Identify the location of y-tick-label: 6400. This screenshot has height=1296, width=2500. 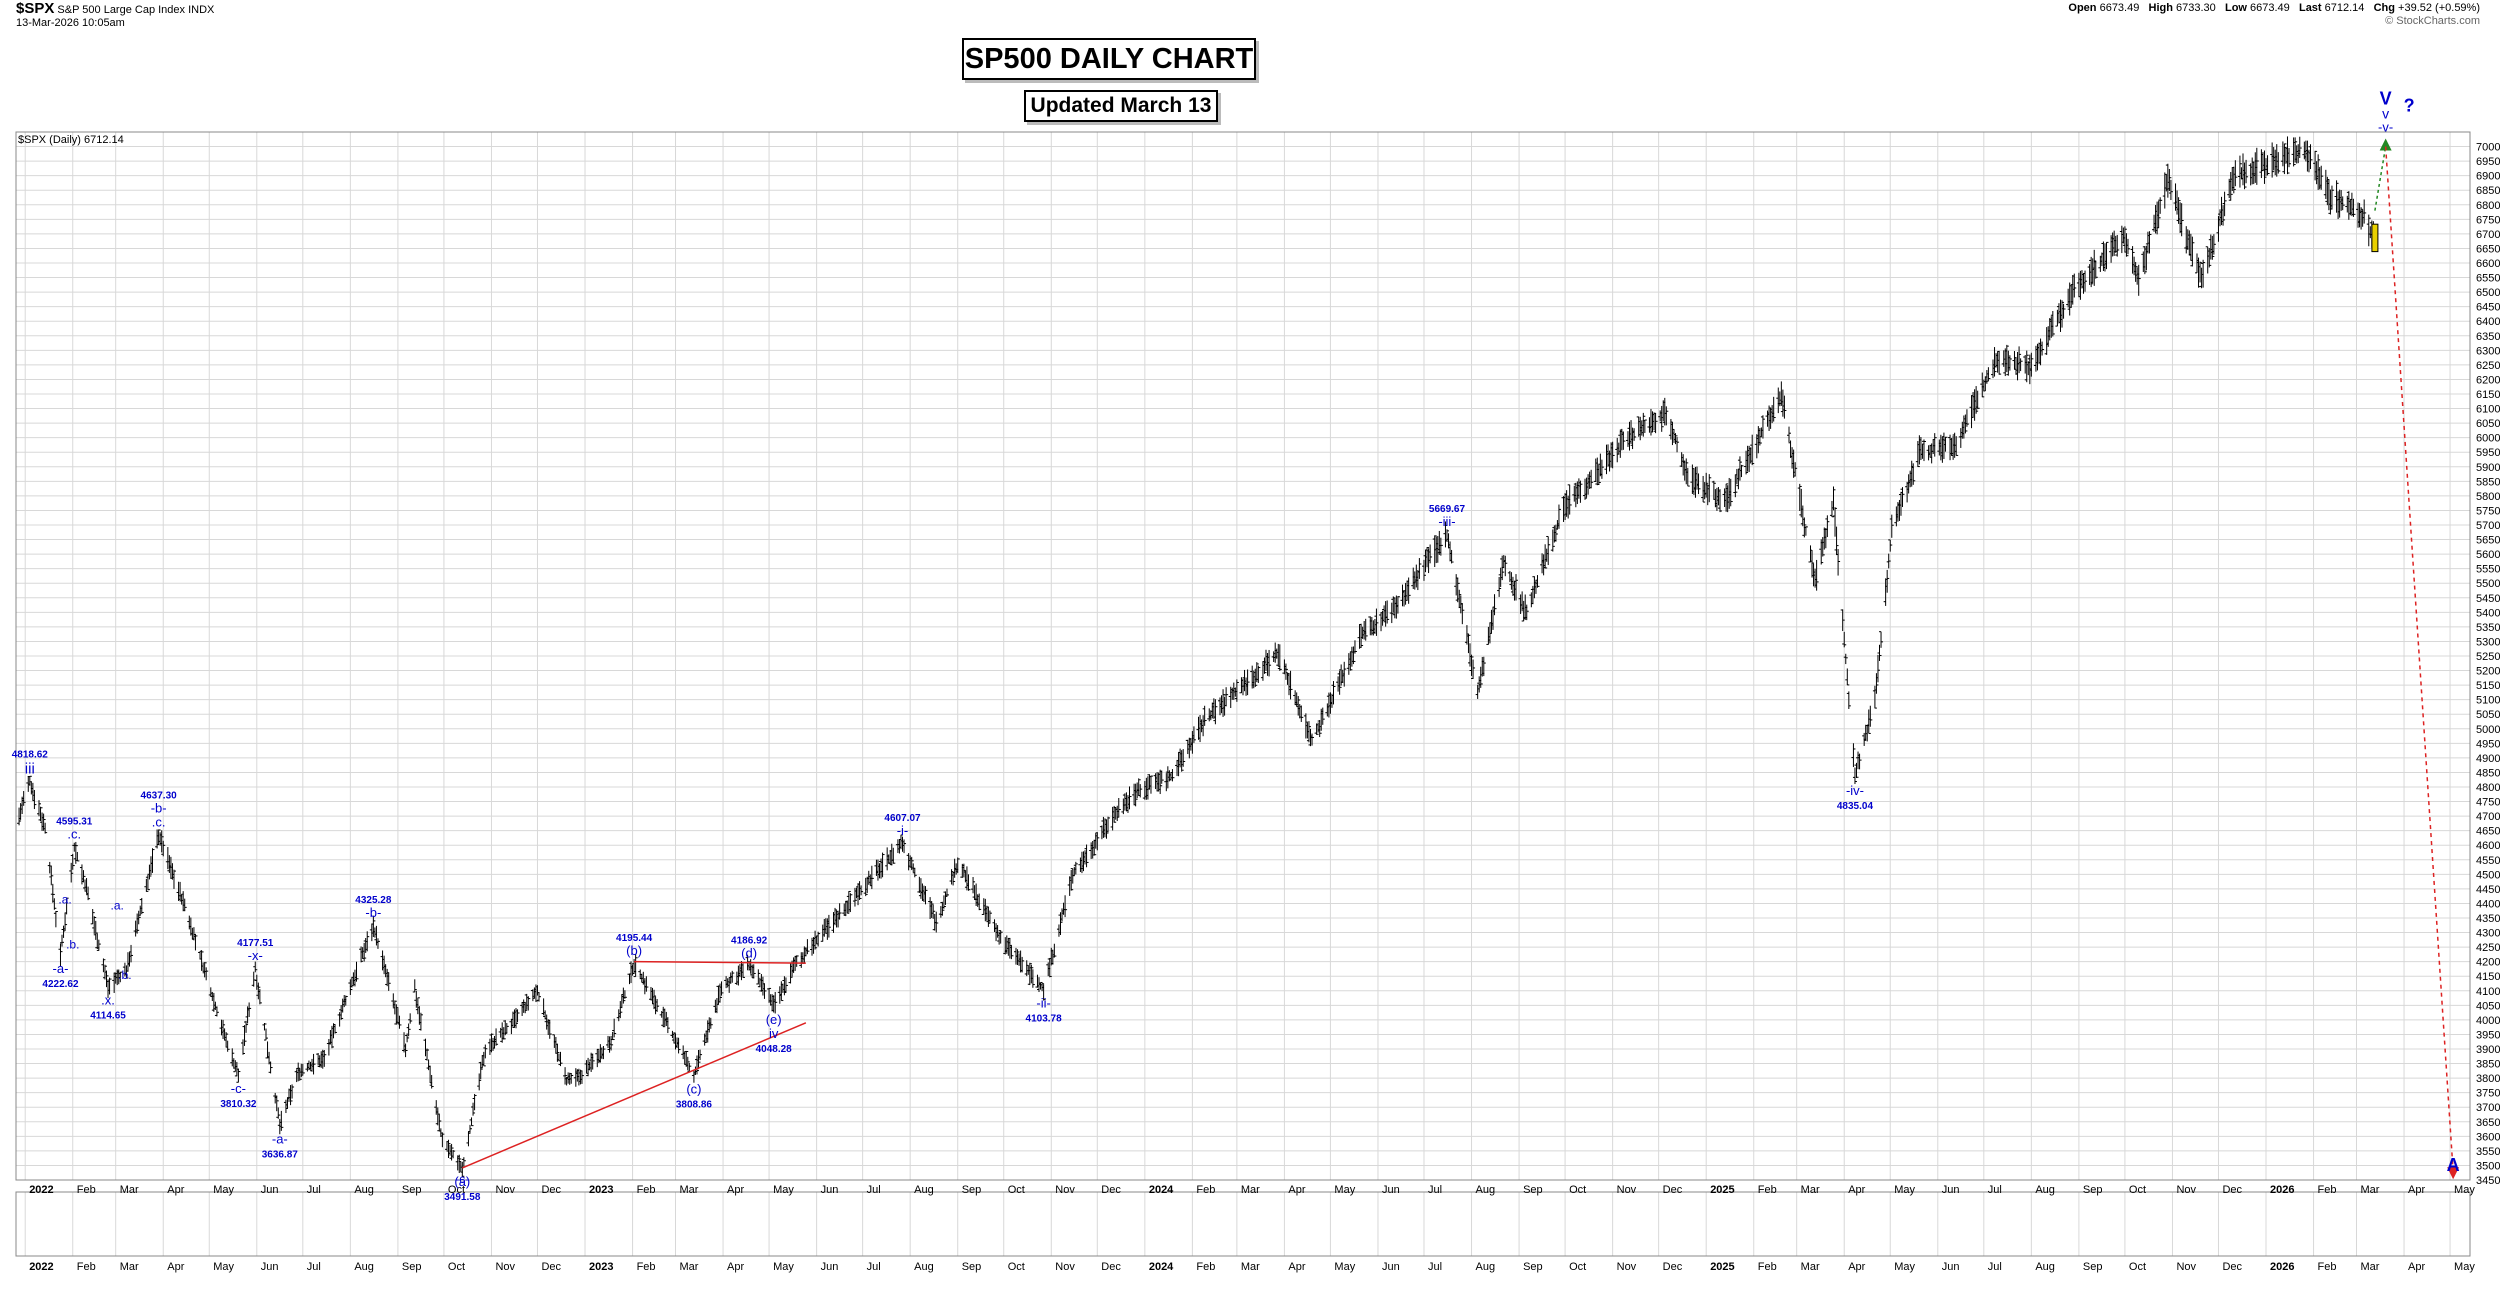
(2488, 322).